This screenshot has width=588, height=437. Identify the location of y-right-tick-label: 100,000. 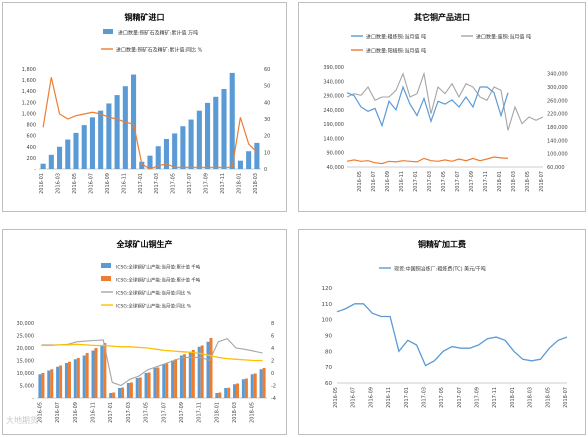
(557, 155).